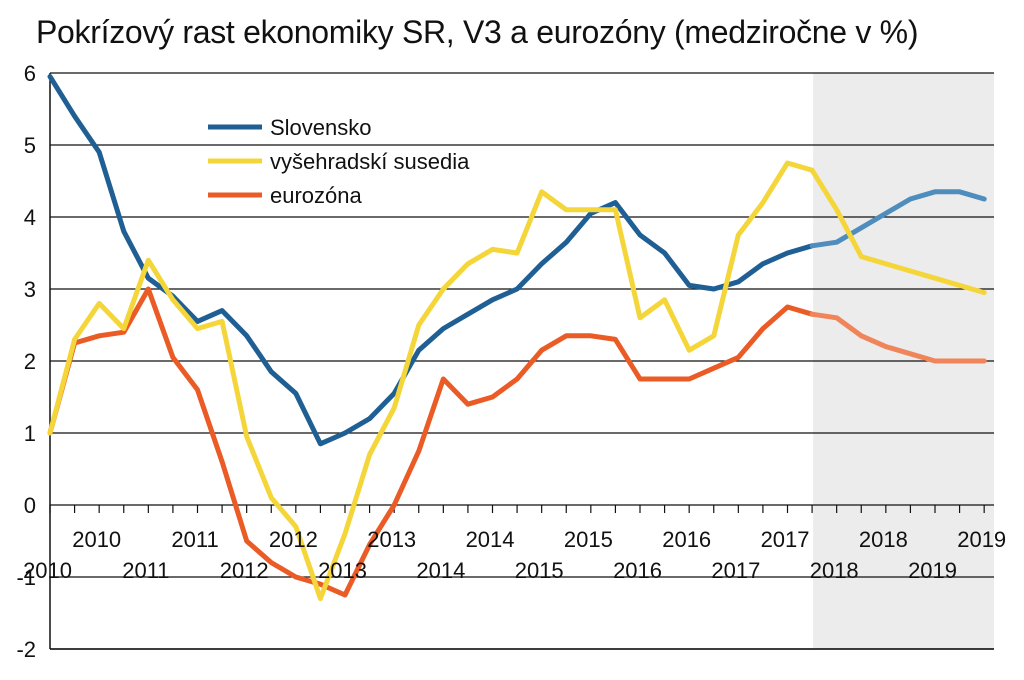  Describe the element at coordinates (588, 539) in the screenshot. I see `x-tick-label-upper: 2015` at that location.